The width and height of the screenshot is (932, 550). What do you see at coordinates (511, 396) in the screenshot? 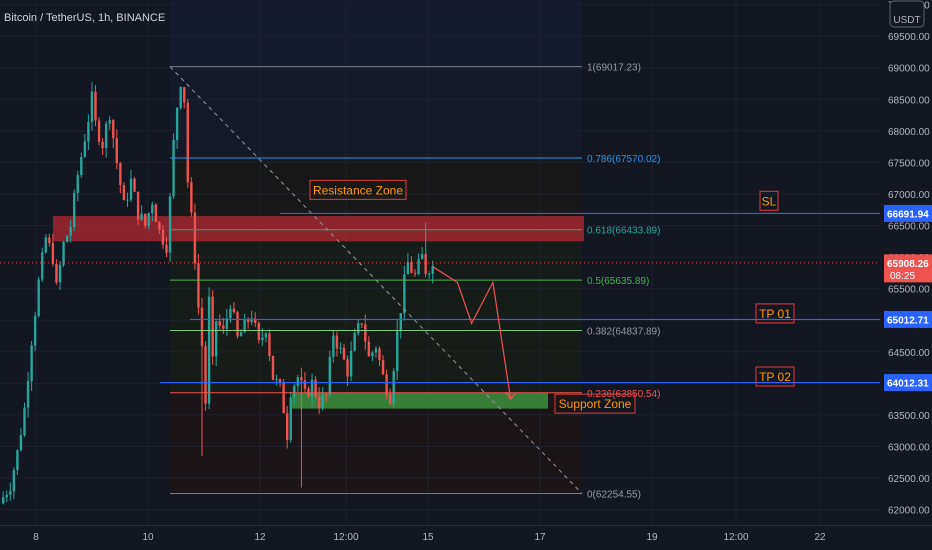
I see `projection-arrow-icon` at bounding box center [511, 396].